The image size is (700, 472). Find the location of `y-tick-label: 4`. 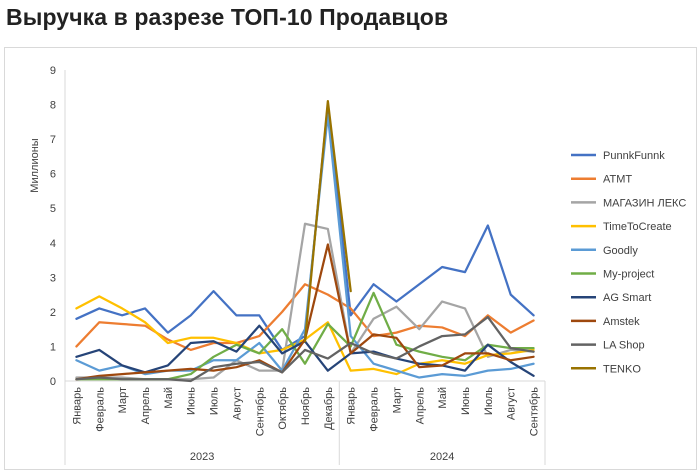

y-tick-label: 4 is located at coordinates (53, 244).